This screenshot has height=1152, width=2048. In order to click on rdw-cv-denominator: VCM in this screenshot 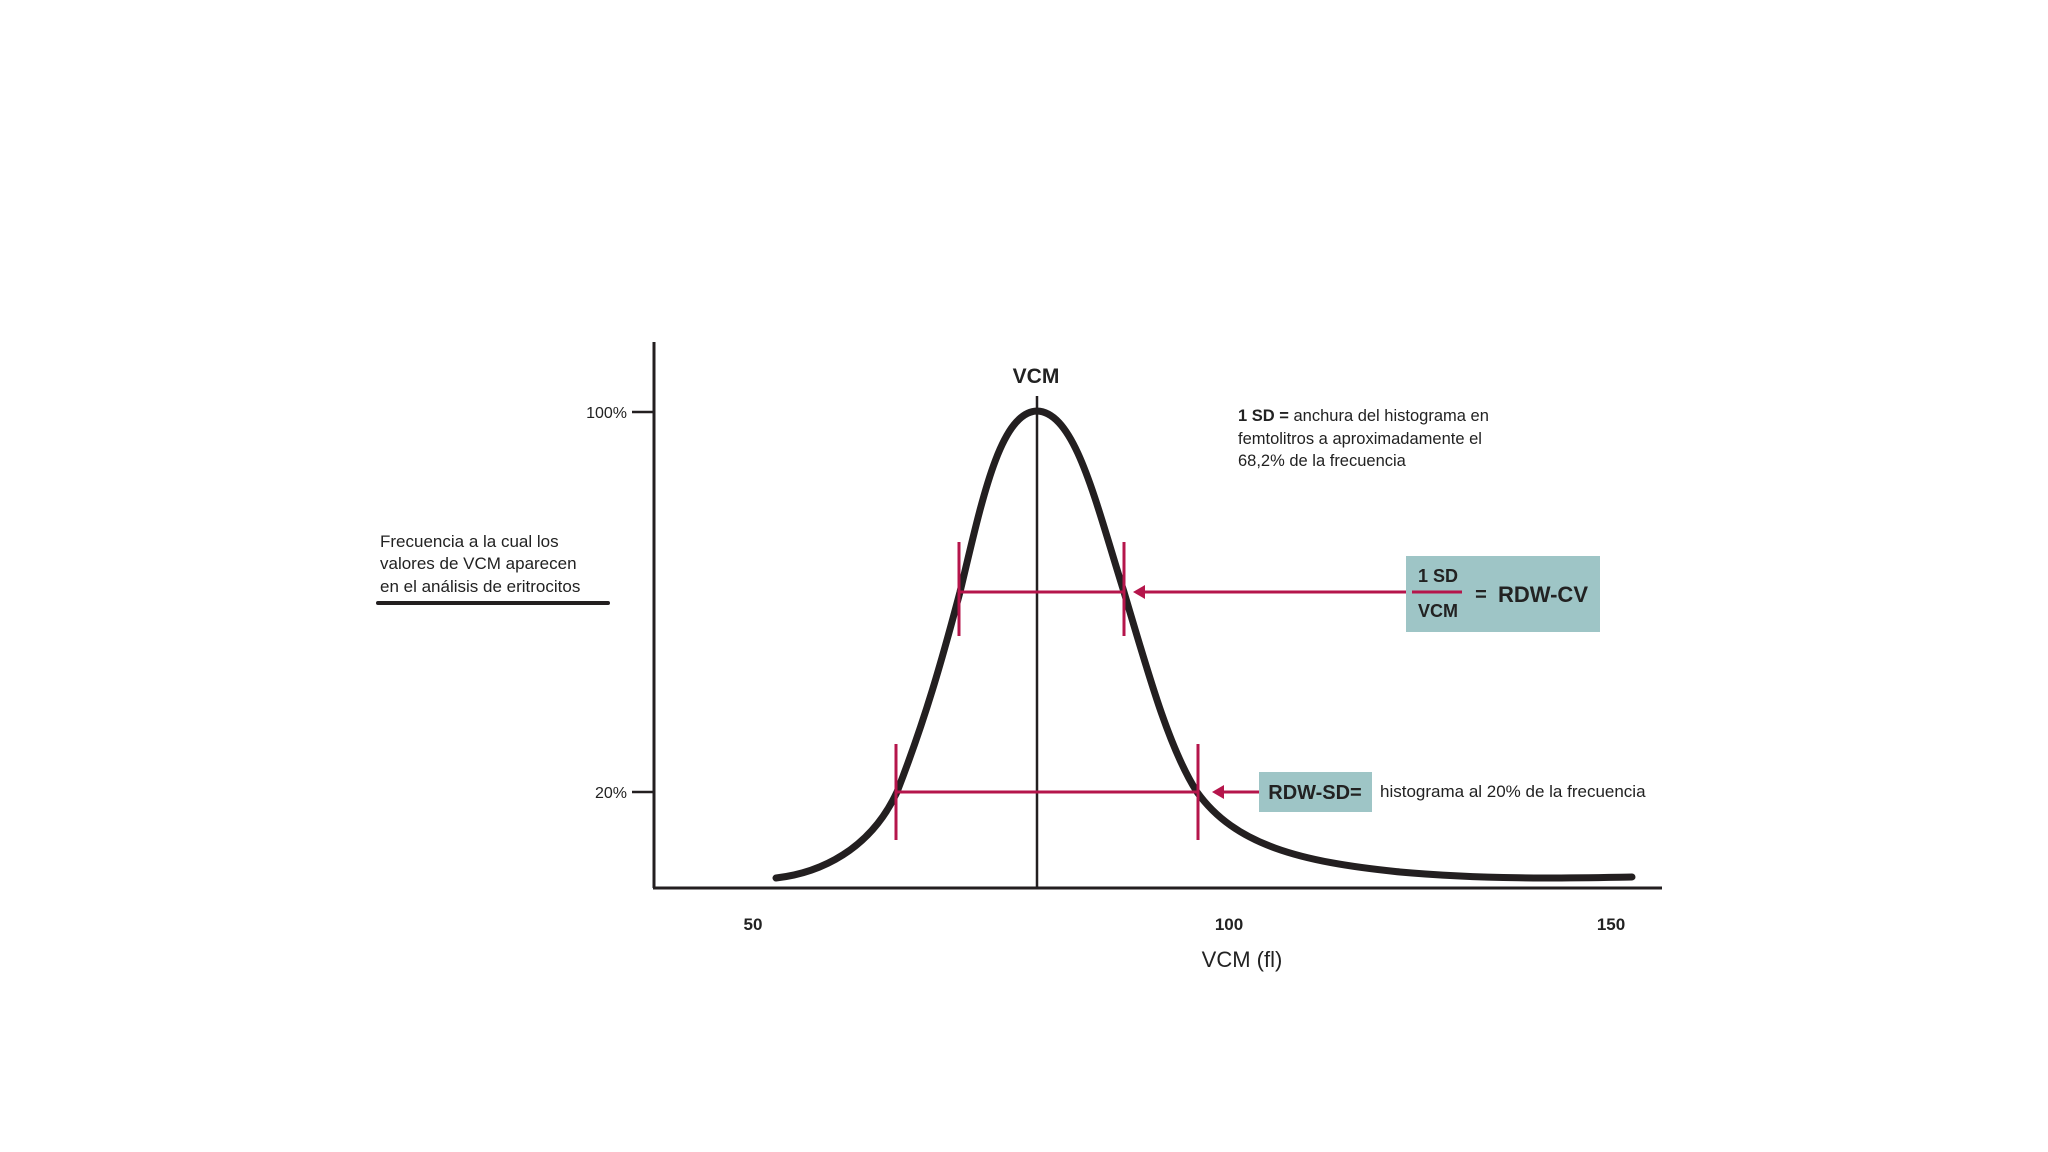, I will do `click(1438, 611)`.